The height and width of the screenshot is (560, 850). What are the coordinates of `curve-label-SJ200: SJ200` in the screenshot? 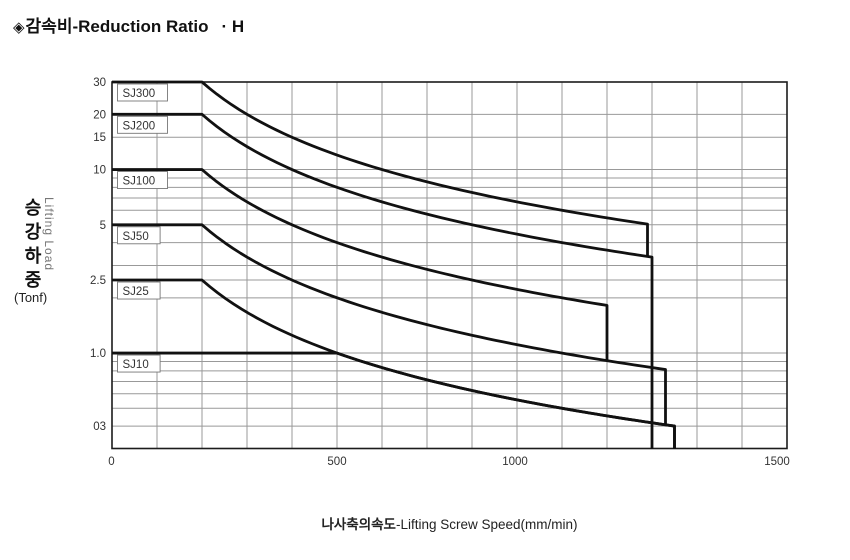 It's located at (139, 126).